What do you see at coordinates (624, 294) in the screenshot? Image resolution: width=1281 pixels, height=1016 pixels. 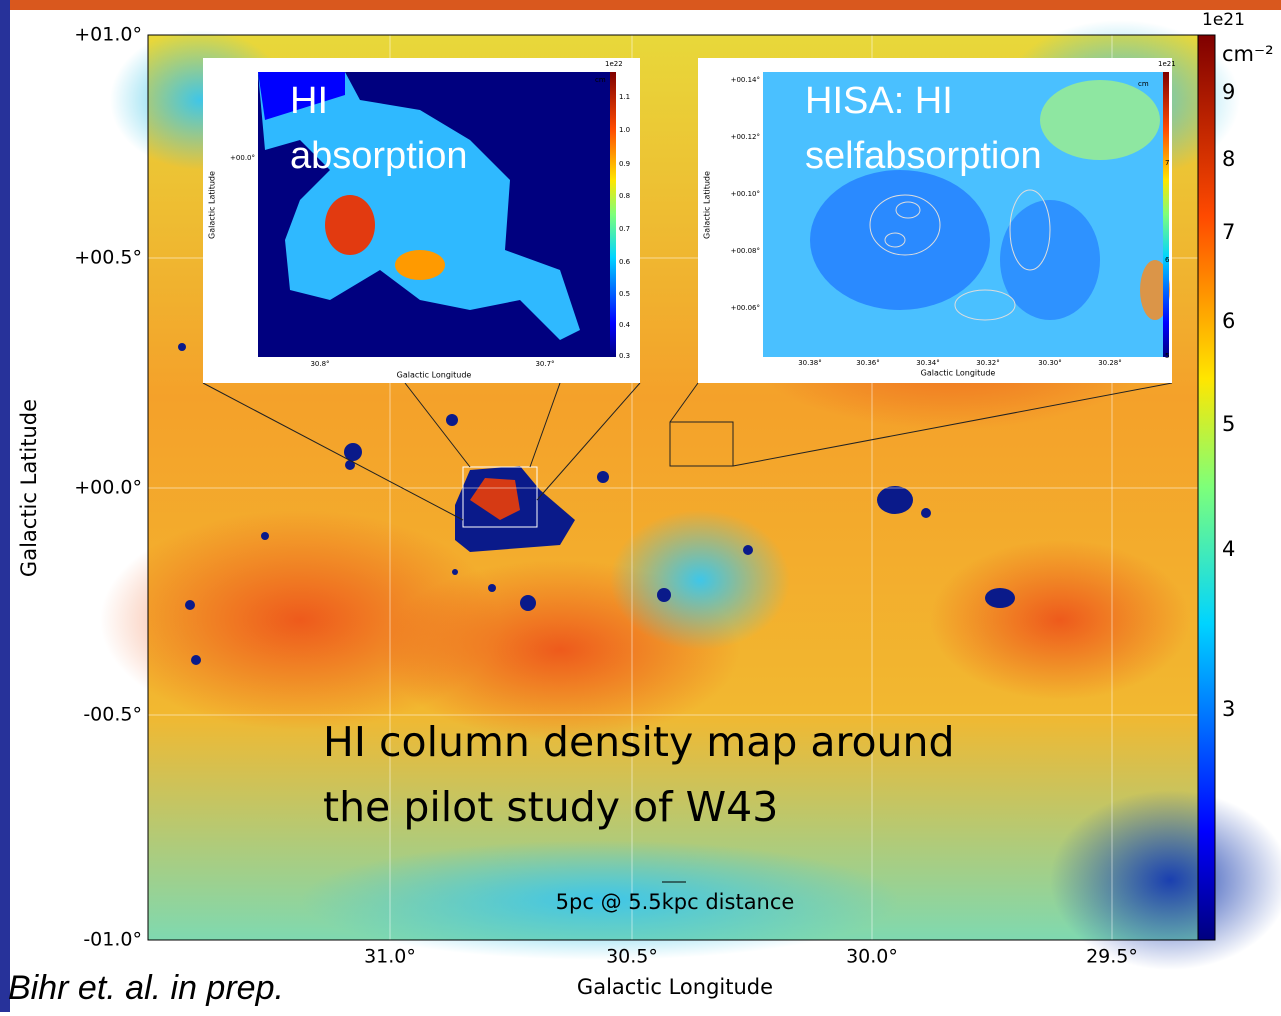 I see `inset-cbar-tick: 0.5` at bounding box center [624, 294].